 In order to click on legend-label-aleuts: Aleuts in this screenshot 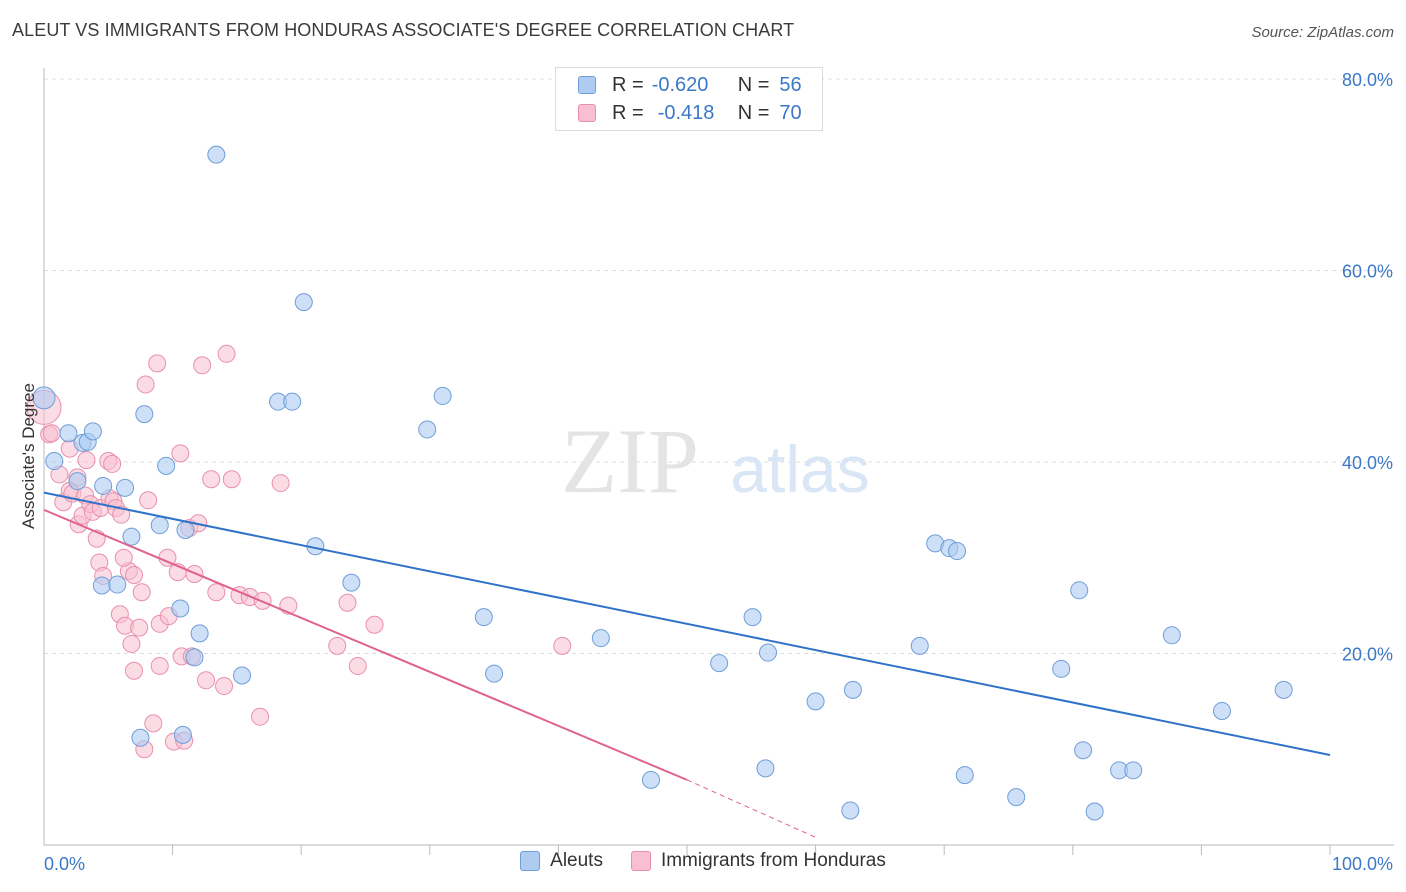, I will do `click(576, 860)`.